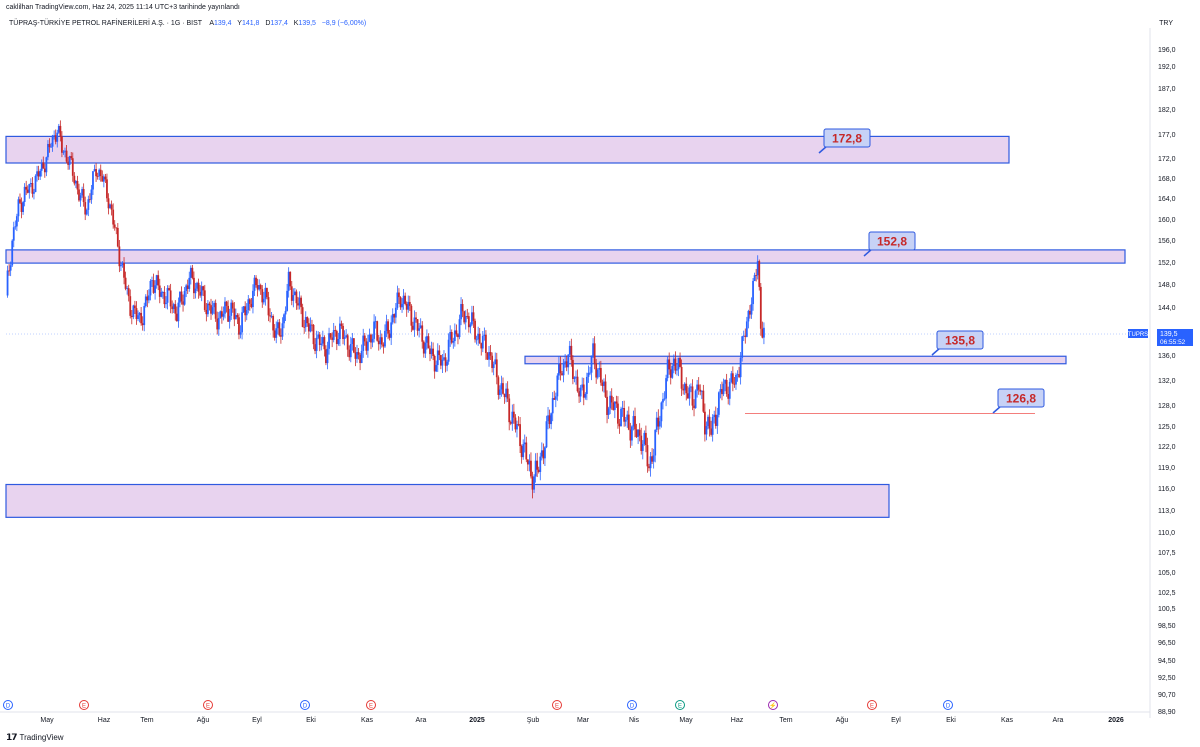 Image resolution: width=1200 pixels, height=747 pixels. I want to click on label-box, so click(892, 241).